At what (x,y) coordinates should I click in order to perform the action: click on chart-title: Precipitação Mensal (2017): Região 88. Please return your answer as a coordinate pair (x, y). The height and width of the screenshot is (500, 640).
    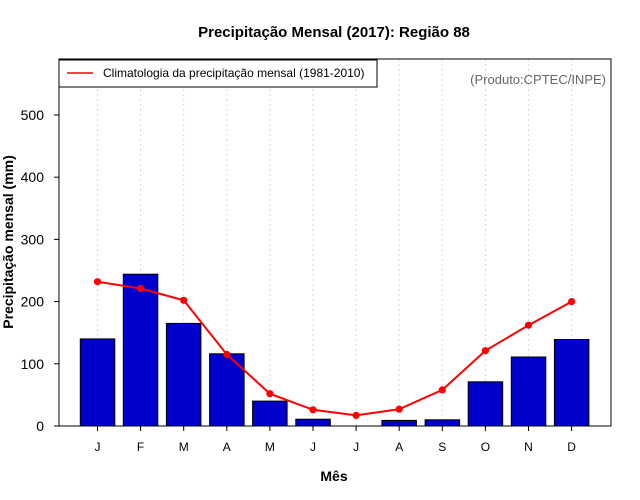
    Looking at the image, I should click on (334, 32).